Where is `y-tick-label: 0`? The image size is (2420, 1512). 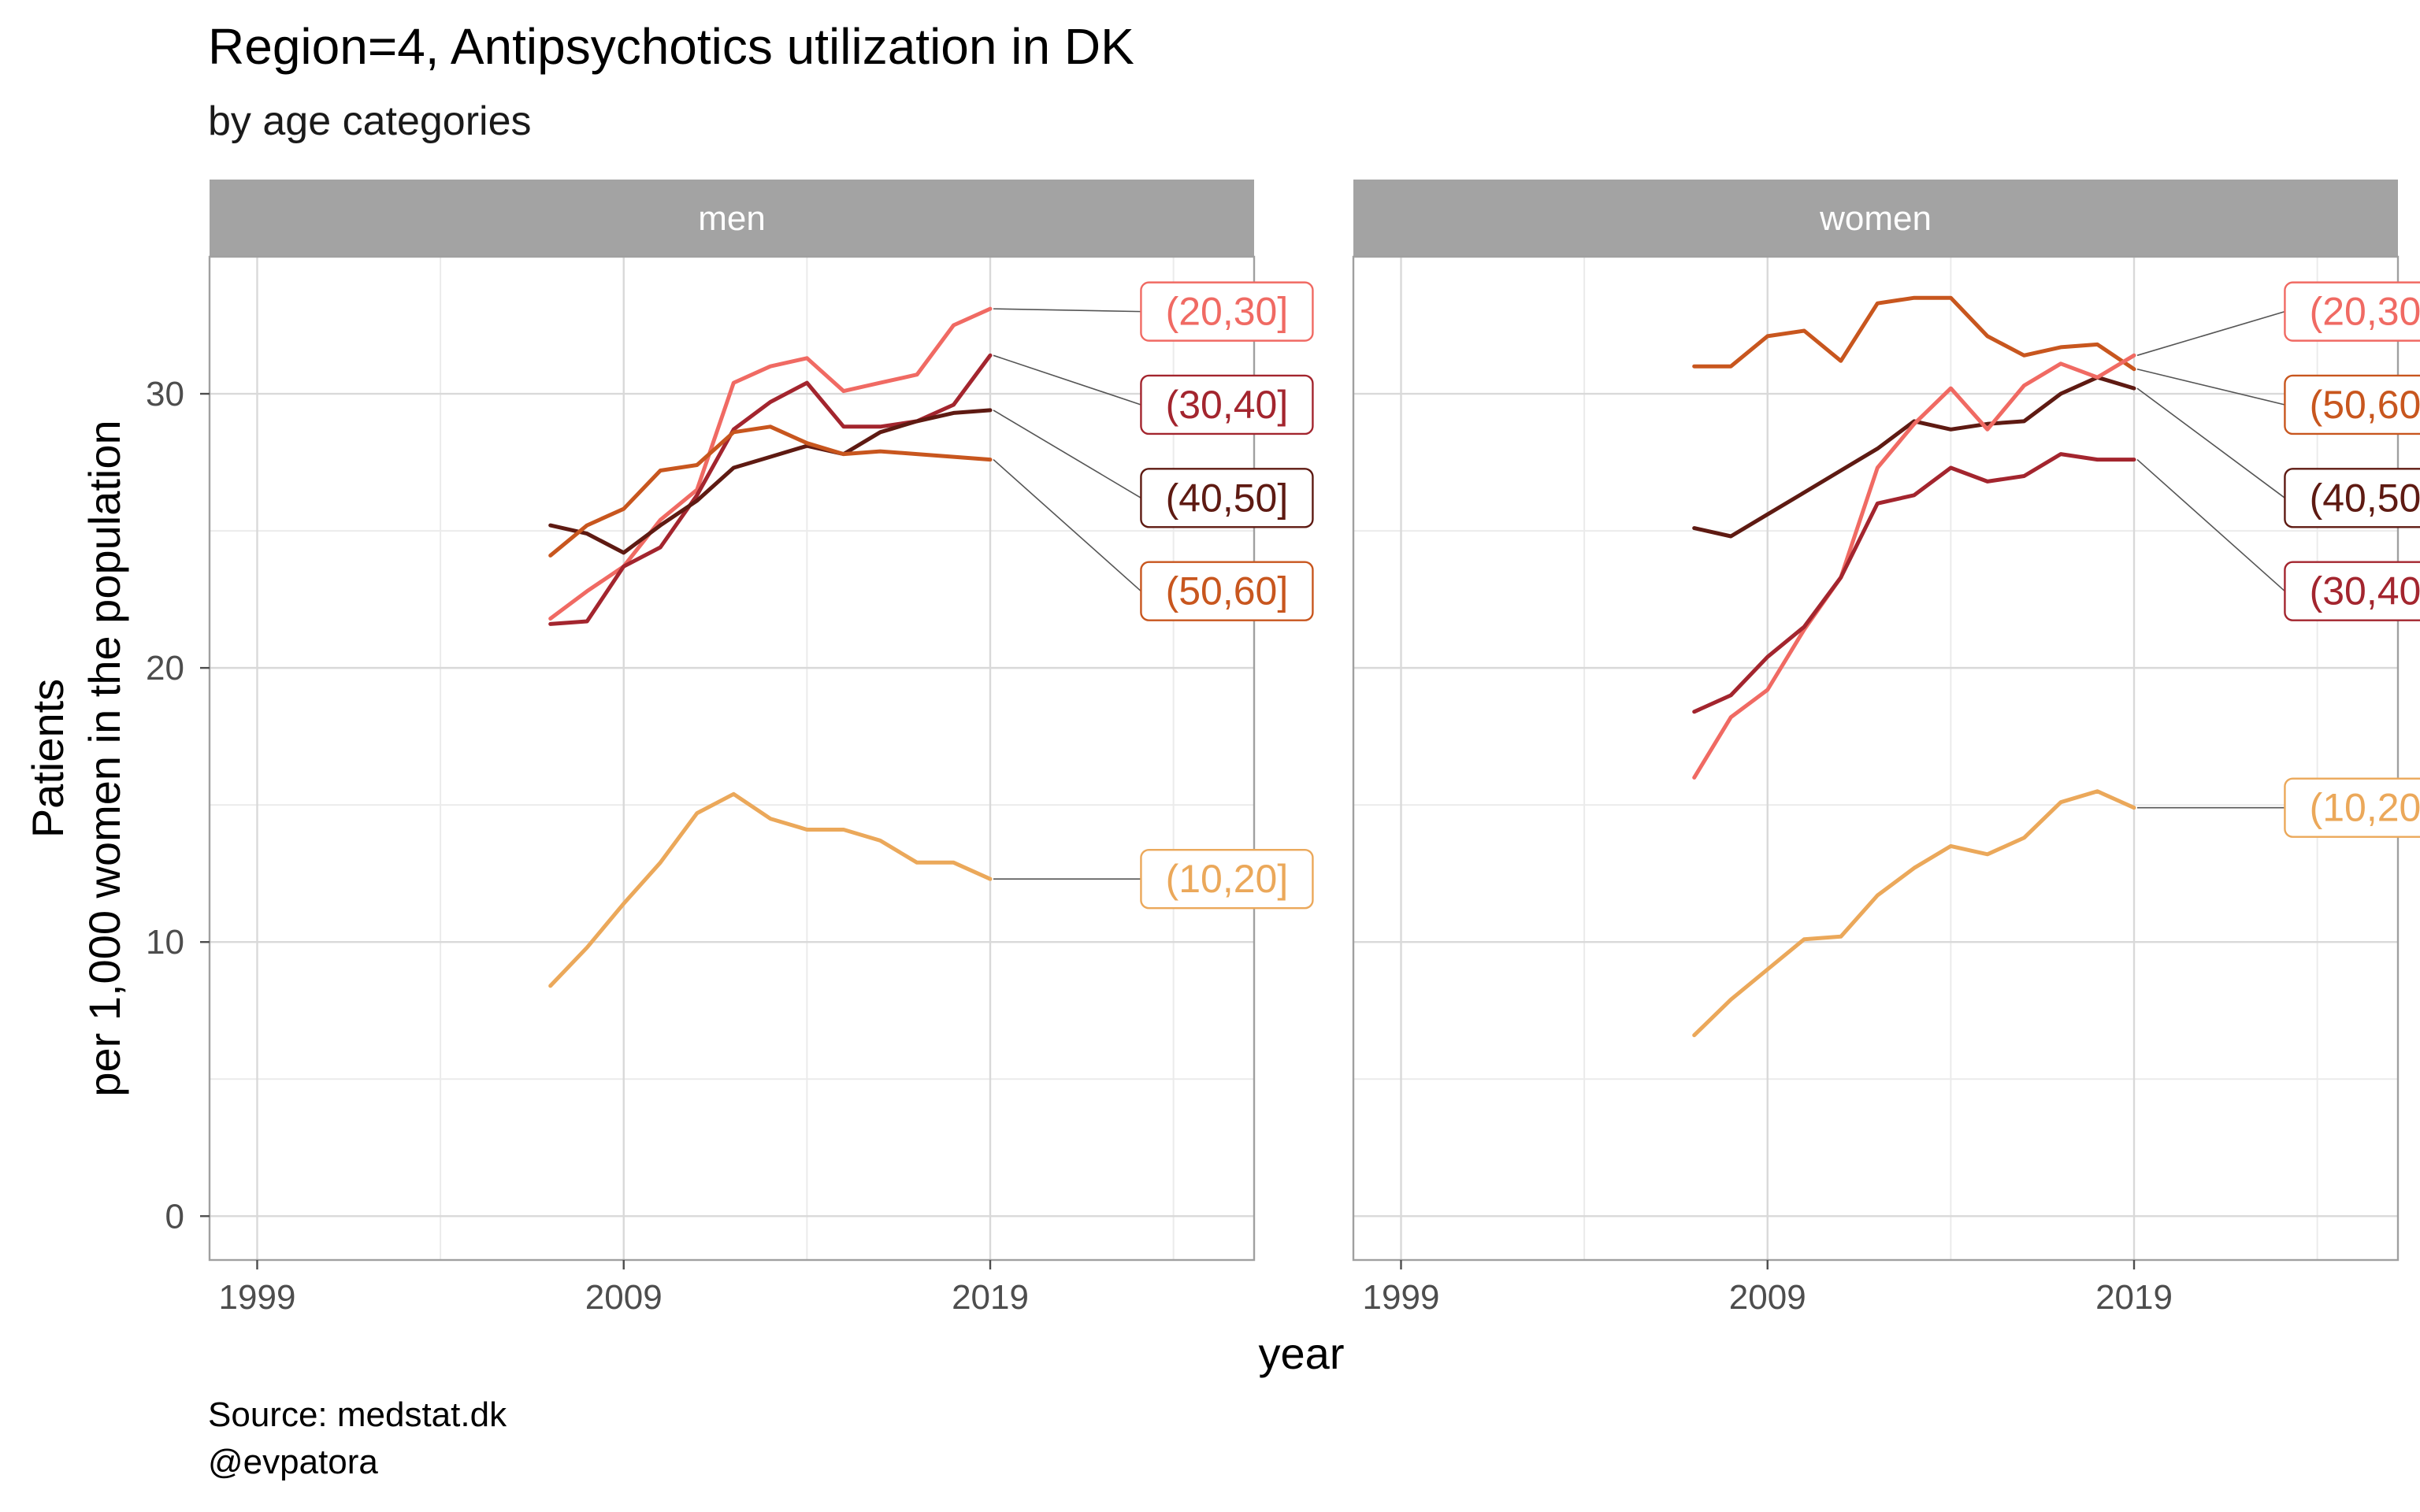 y-tick-label: 0 is located at coordinates (174, 1216).